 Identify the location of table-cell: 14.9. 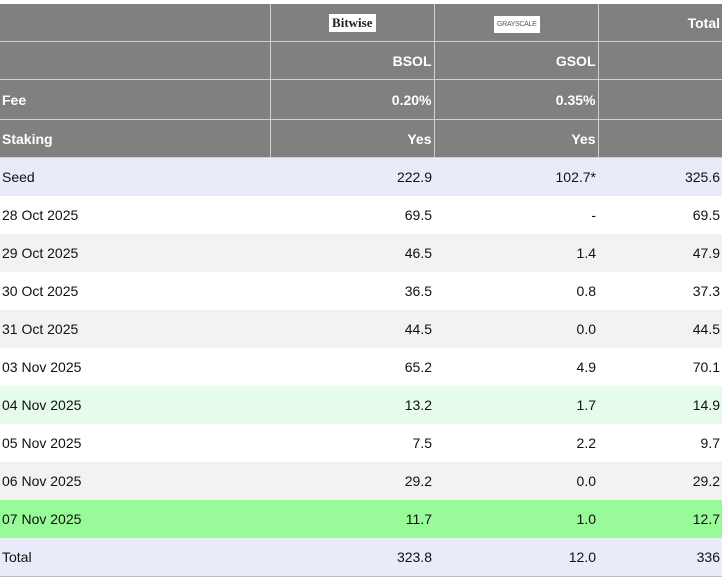
(706, 405).